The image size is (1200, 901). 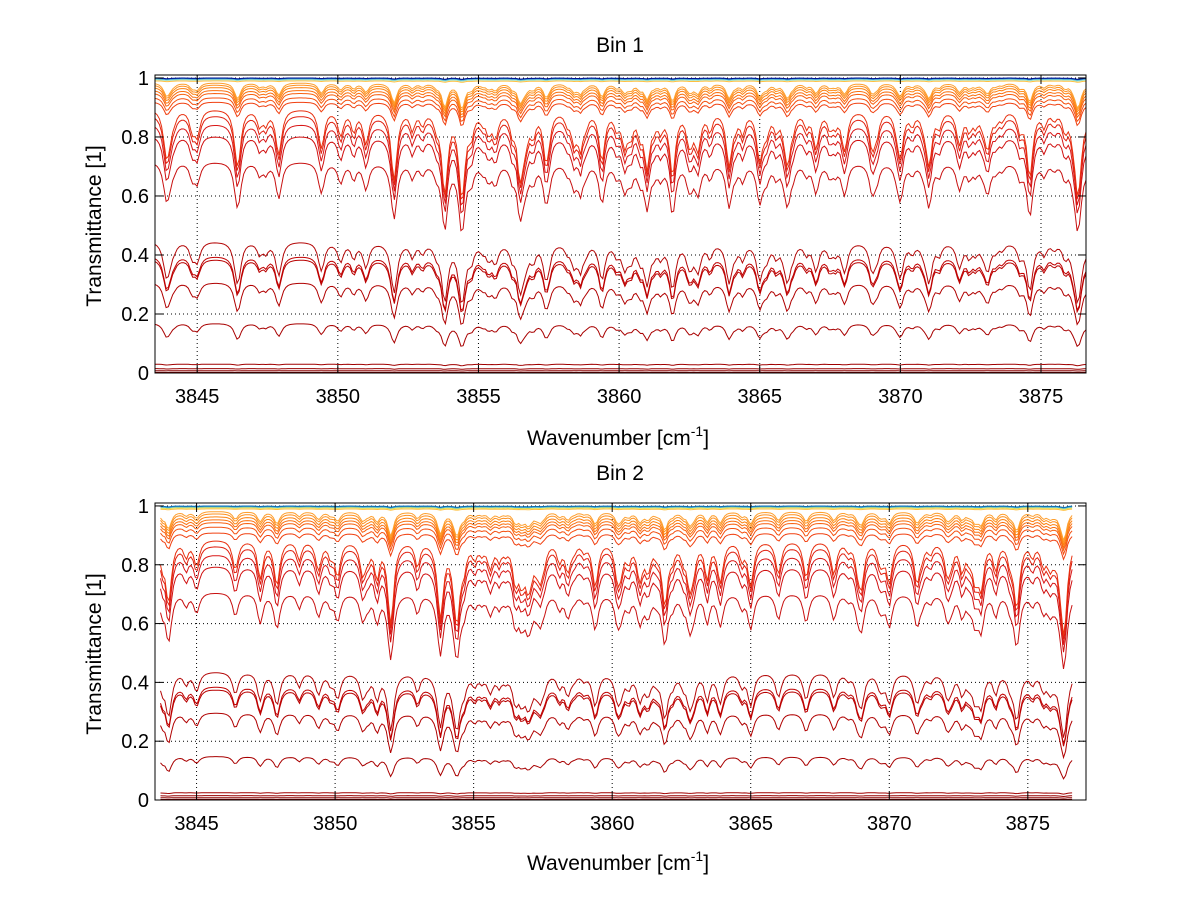 What do you see at coordinates (620, 45) in the screenshot?
I see `chart-title: Bin 1` at bounding box center [620, 45].